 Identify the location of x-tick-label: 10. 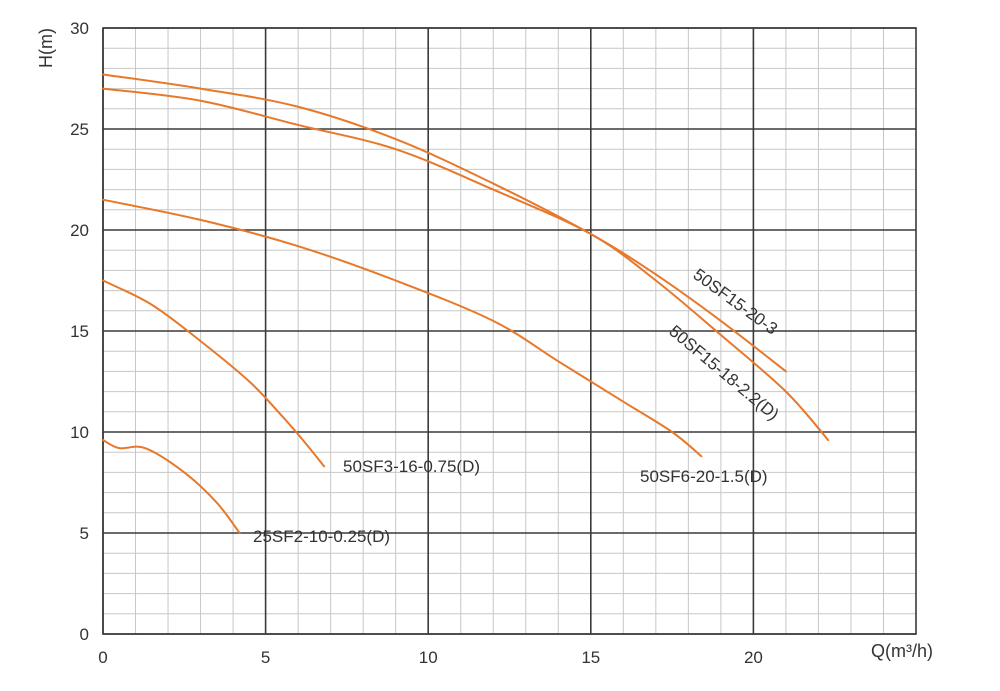
(428, 657).